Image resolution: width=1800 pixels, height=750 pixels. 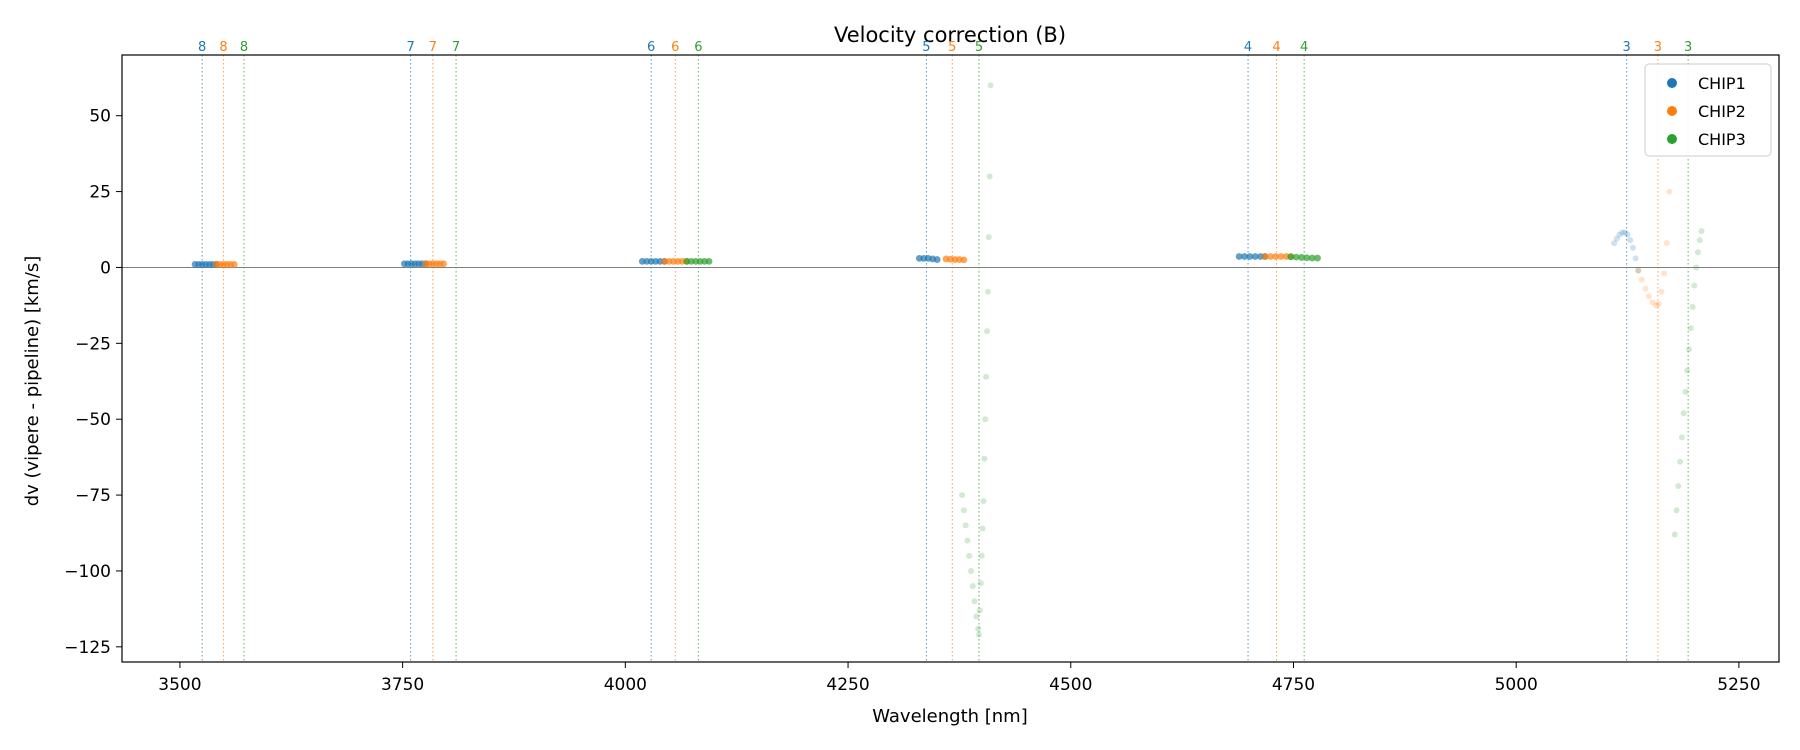 What do you see at coordinates (651, 47) in the screenshot?
I see `order-label-chip1: 6` at bounding box center [651, 47].